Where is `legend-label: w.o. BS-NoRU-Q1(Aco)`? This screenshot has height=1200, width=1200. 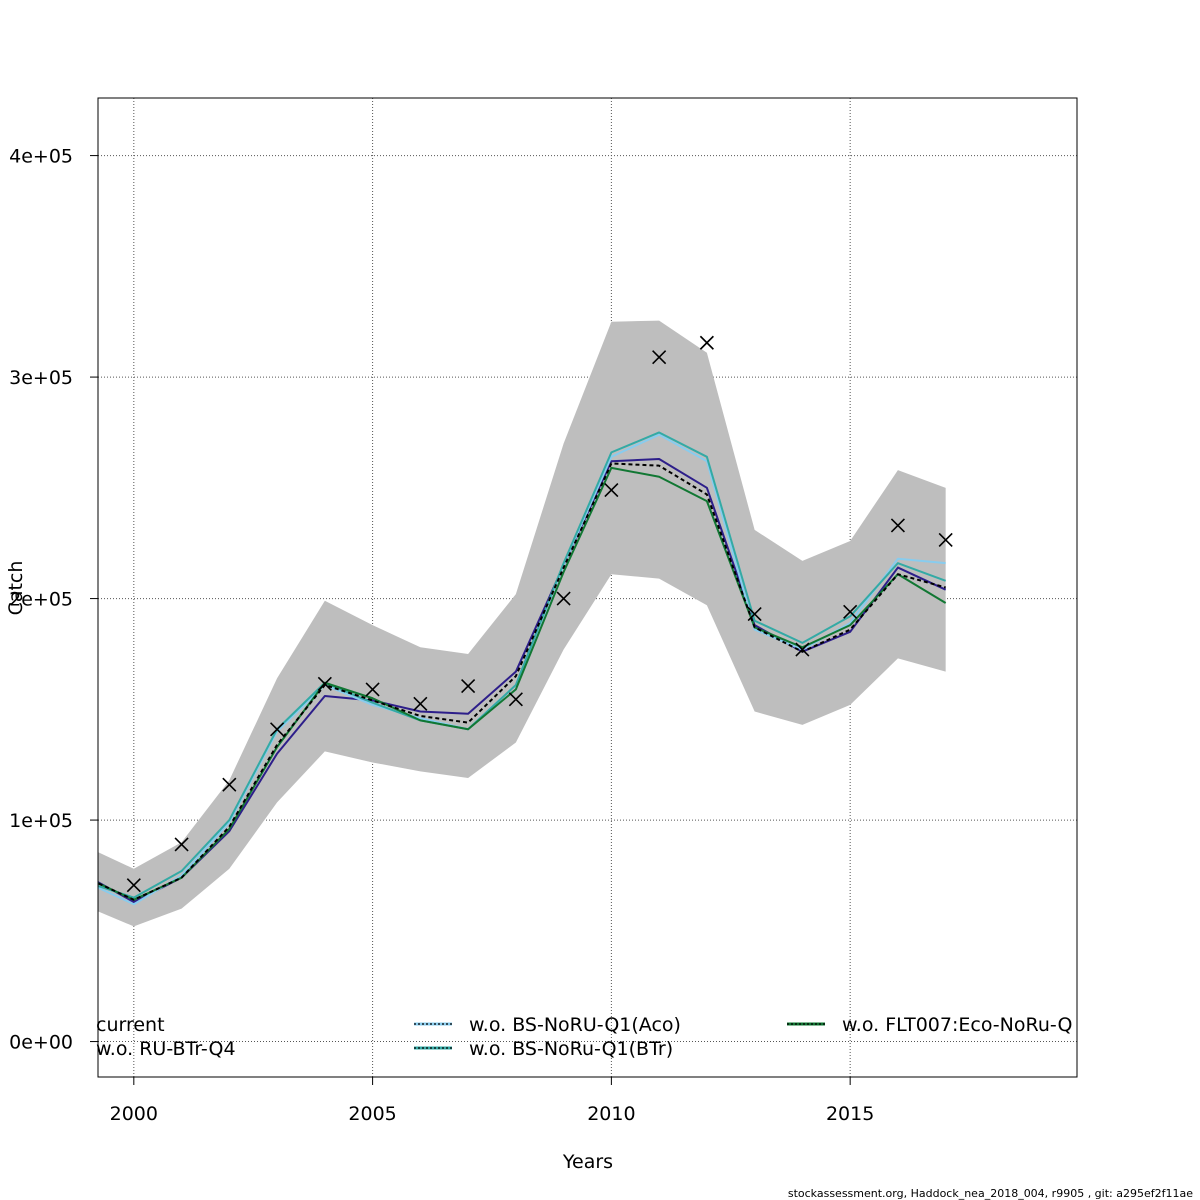 legend-label: w.o. BS-NoRU-Q1(Aco) is located at coordinates (575, 1025).